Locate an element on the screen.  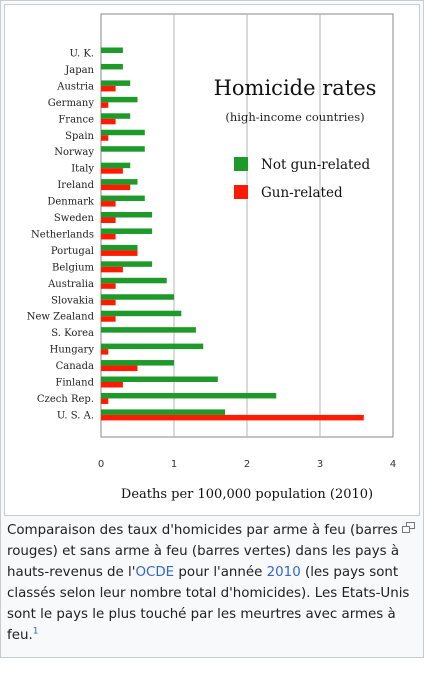
chart-title: Homicide rates is located at coordinates (295, 88).